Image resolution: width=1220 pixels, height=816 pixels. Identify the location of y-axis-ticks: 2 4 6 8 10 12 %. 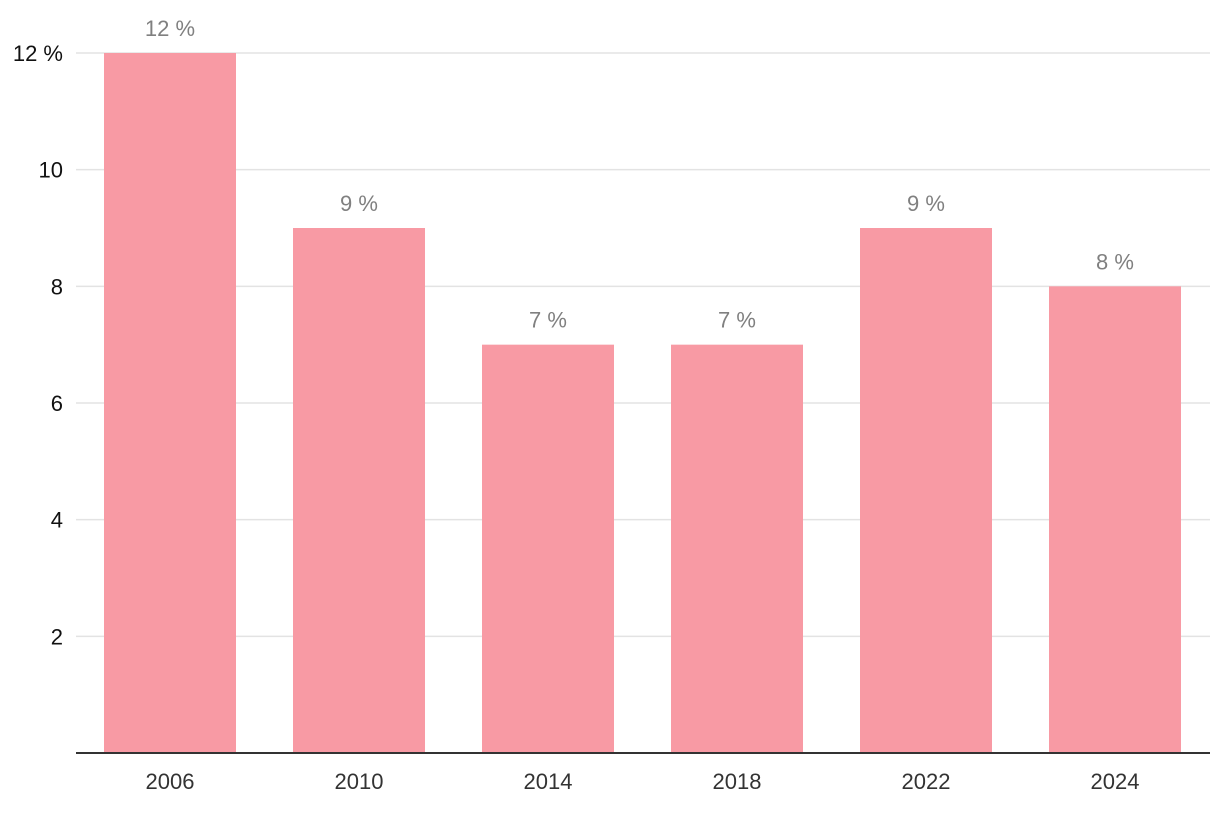
(38, 345).